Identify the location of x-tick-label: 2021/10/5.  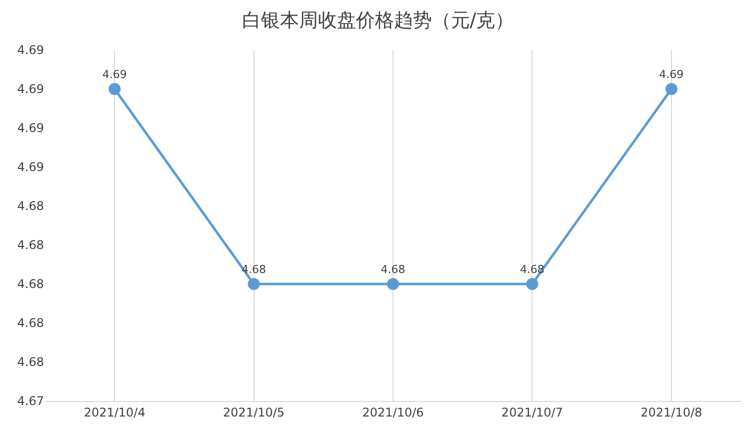
(254, 412).